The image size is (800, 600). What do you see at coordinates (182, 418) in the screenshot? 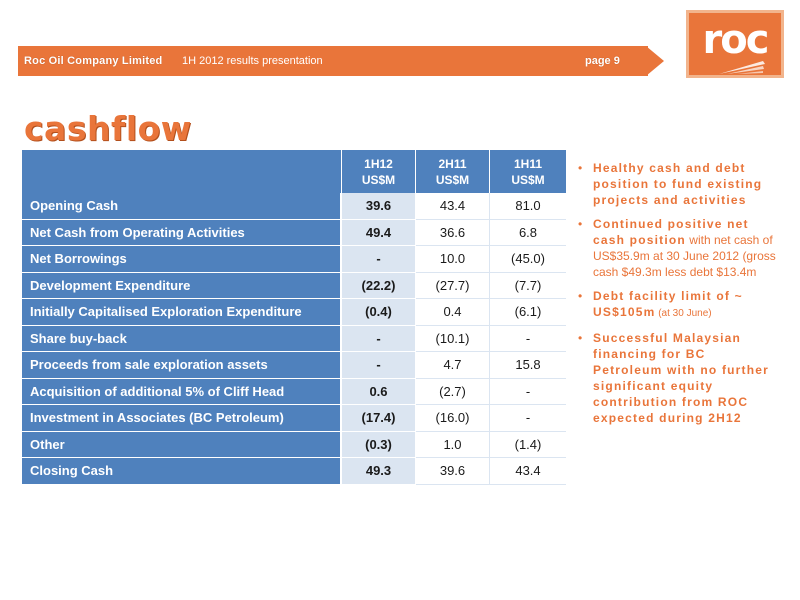
I see `row-label: Investment in Associates (BC Petroleum)` at bounding box center [182, 418].